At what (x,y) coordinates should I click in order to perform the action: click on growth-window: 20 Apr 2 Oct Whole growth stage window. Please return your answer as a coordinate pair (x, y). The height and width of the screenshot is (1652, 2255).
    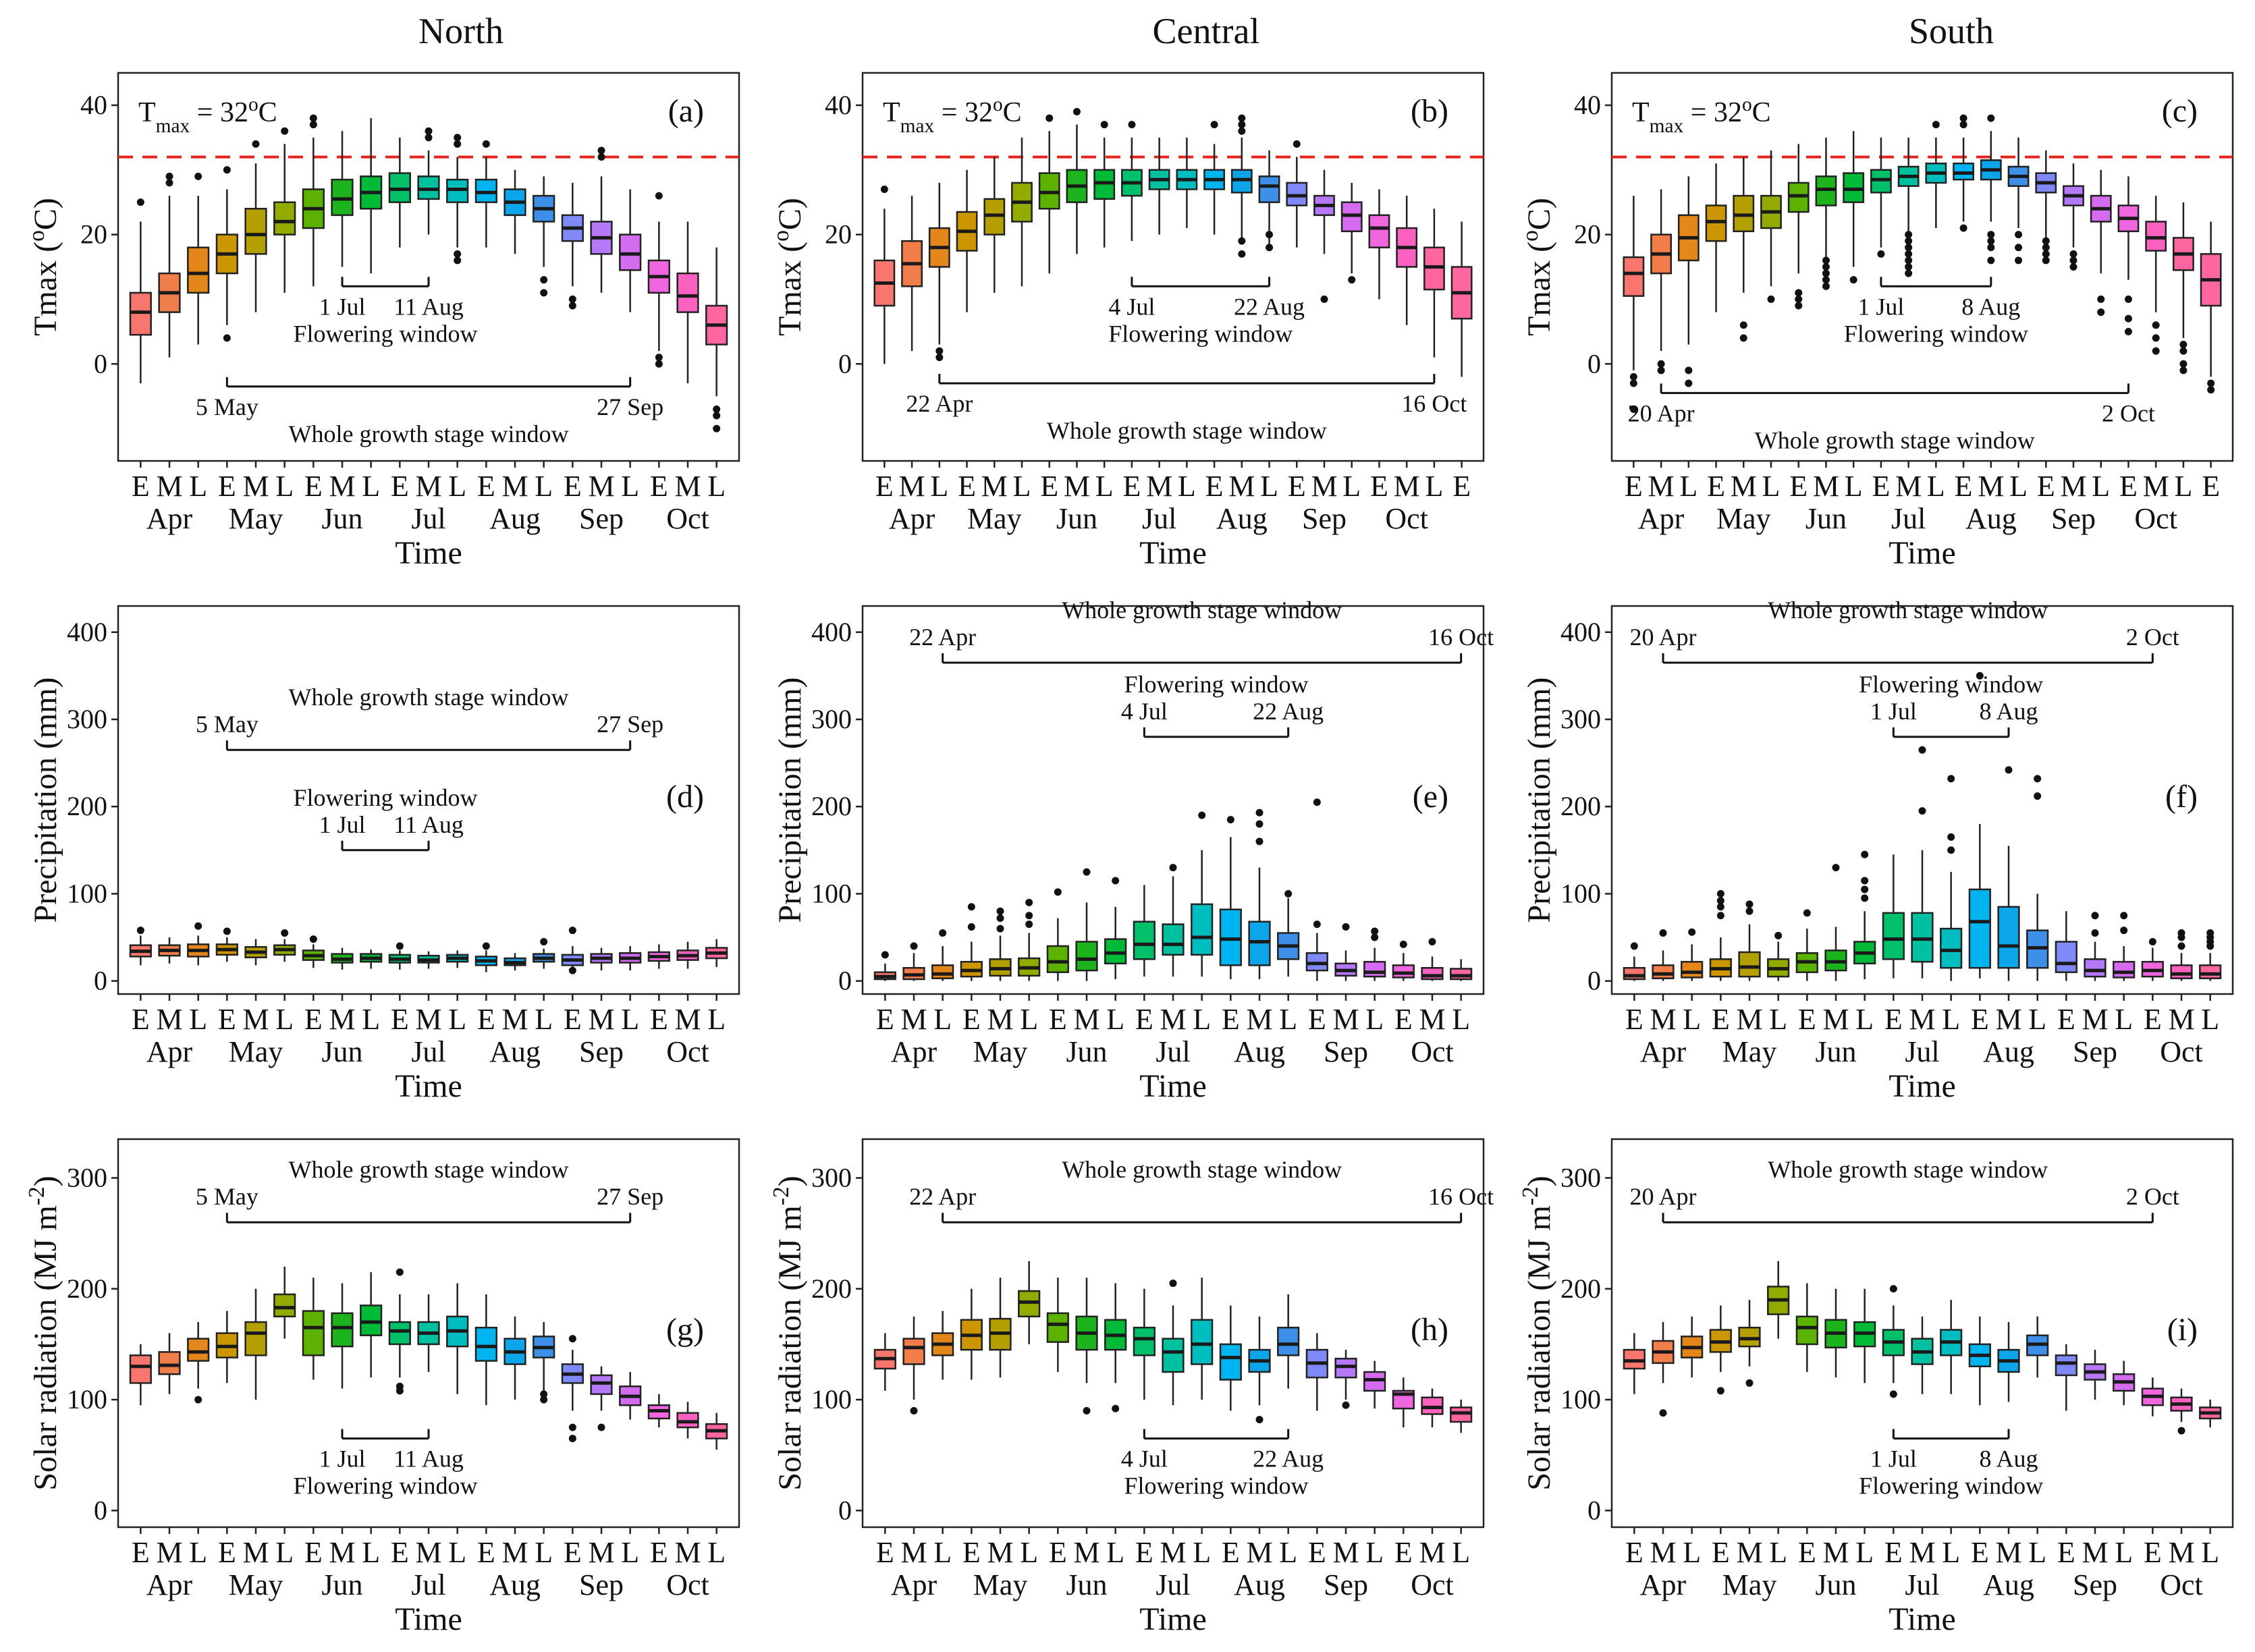
    Looking at the image, I should click on (1905, 1189).